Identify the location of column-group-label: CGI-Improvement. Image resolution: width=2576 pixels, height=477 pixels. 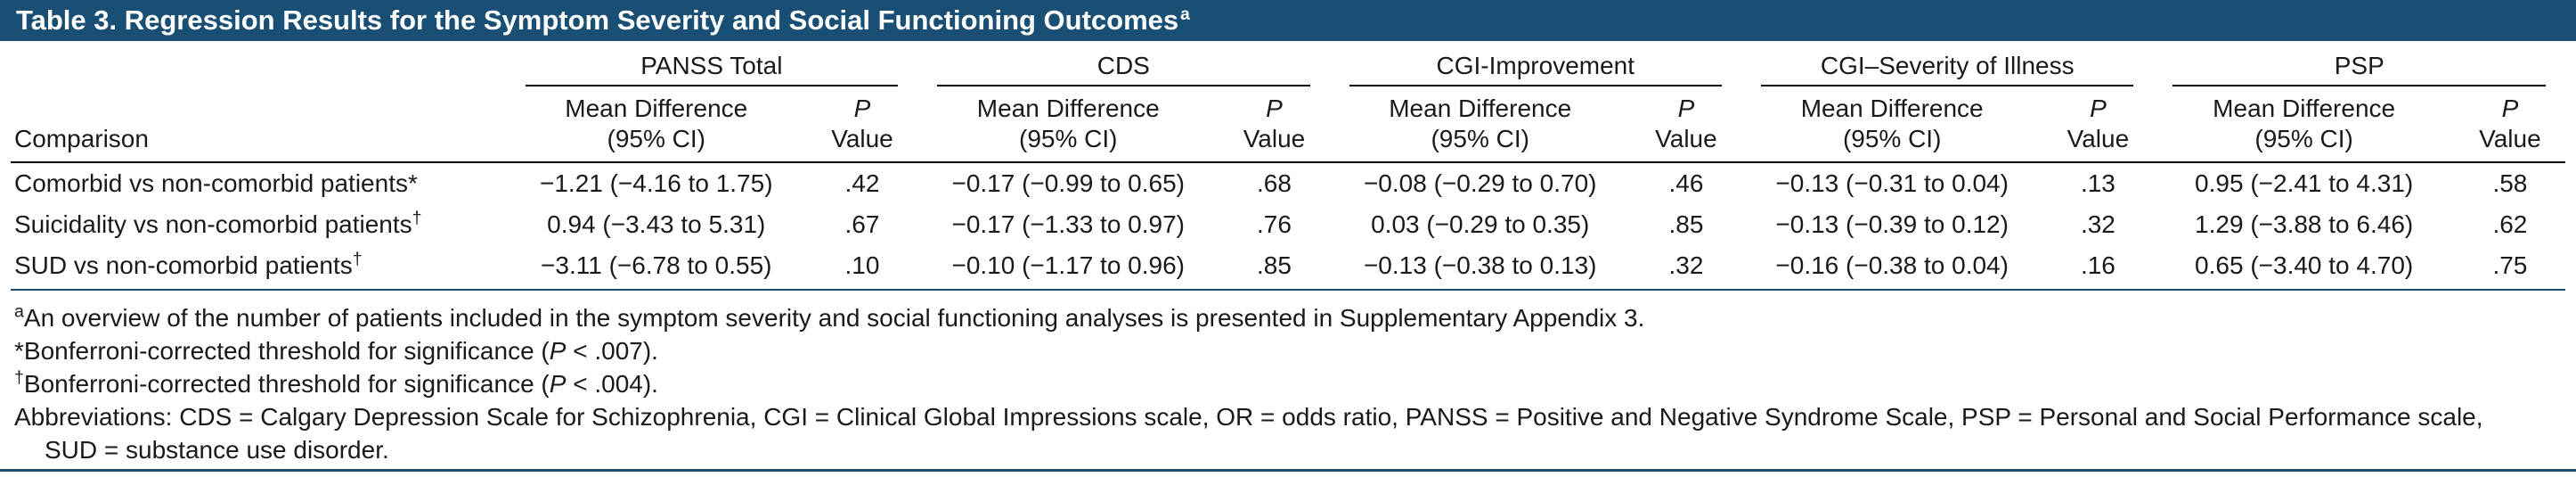
(1536, 69).